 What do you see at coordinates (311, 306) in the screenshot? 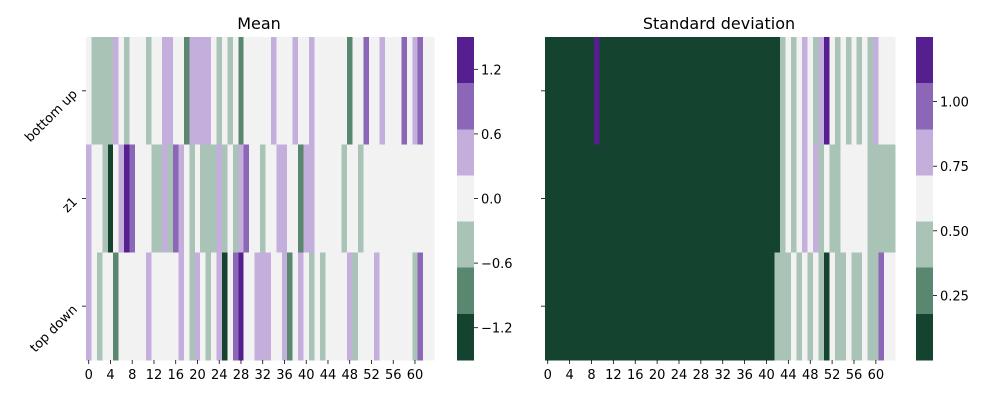
I see `mean-cell-r2-c41` at bounding box center [311, 306].